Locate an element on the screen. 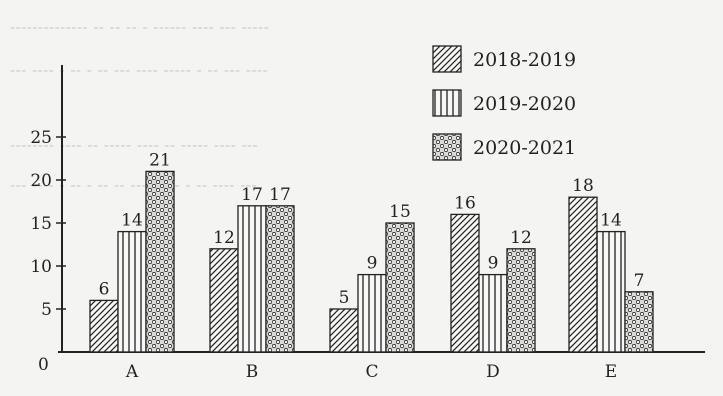 The width and height of the screenshot is (723, 396). data-label: 7 is located at coordinates (639, 281).